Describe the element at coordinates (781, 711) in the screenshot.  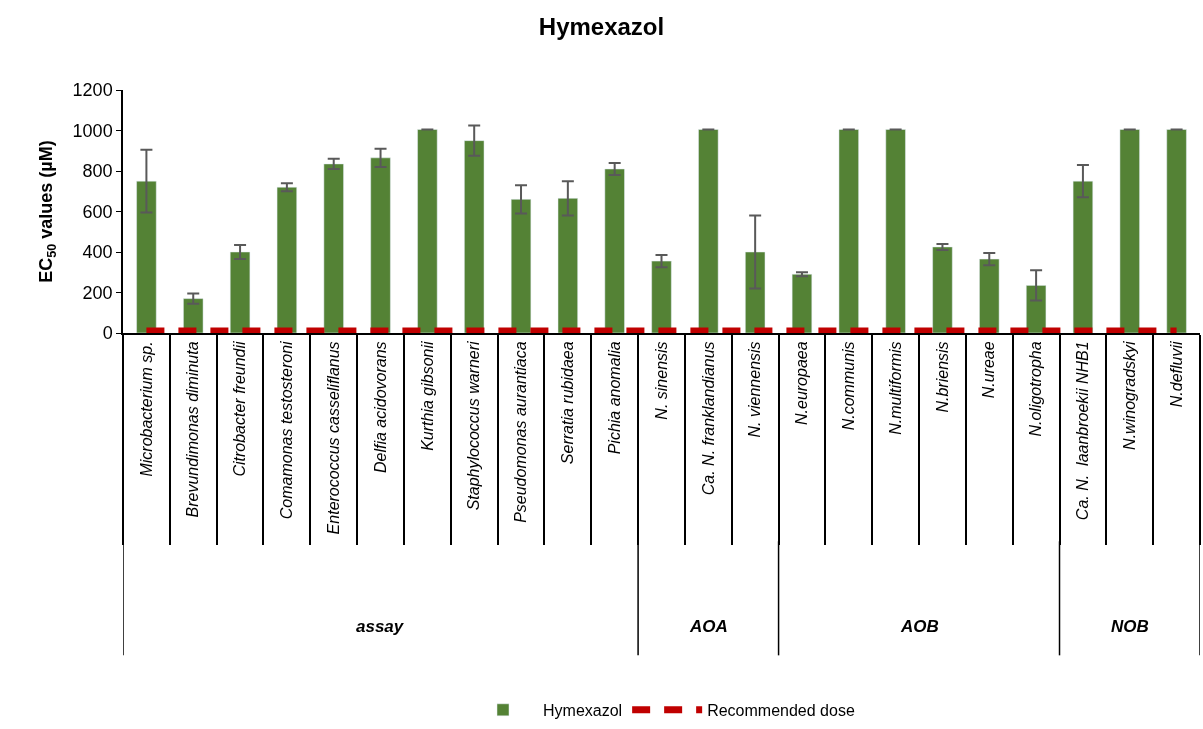
I see `legend-label: Recommended dose` at that location.